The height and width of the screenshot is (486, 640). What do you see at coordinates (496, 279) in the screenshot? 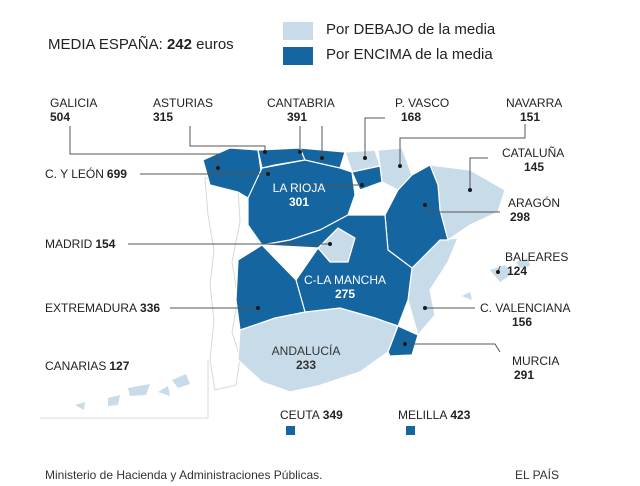
I see `region-baleares` at bounding box center [496, 279].